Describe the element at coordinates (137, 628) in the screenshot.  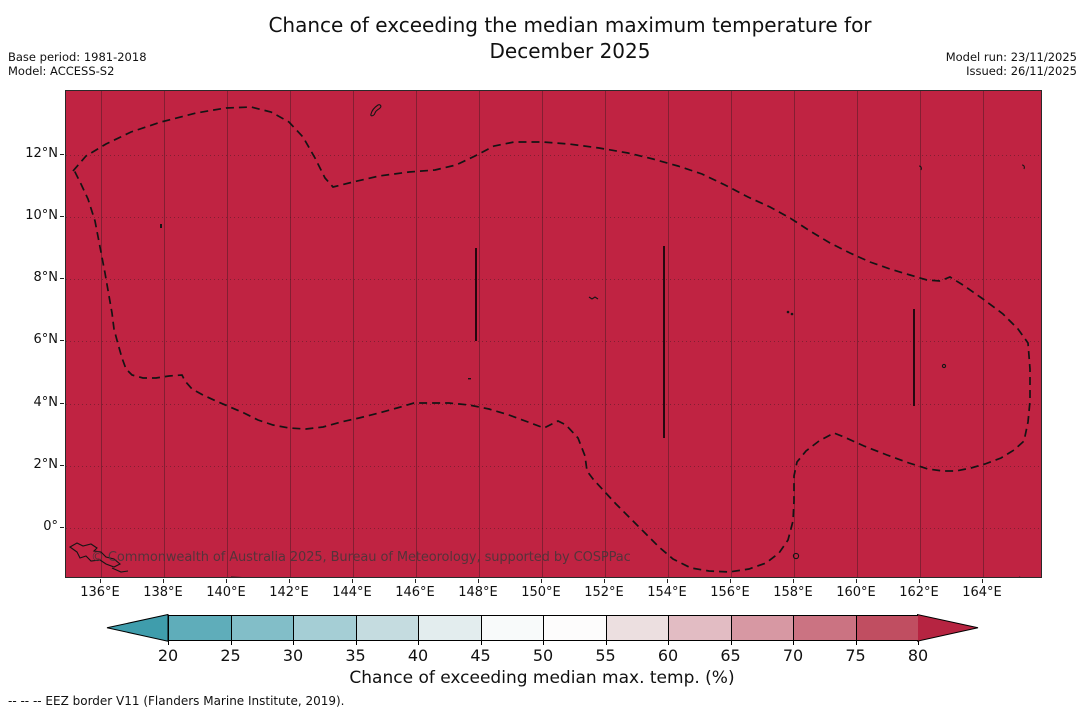
I see `colorbar-under-arrow` at that location.